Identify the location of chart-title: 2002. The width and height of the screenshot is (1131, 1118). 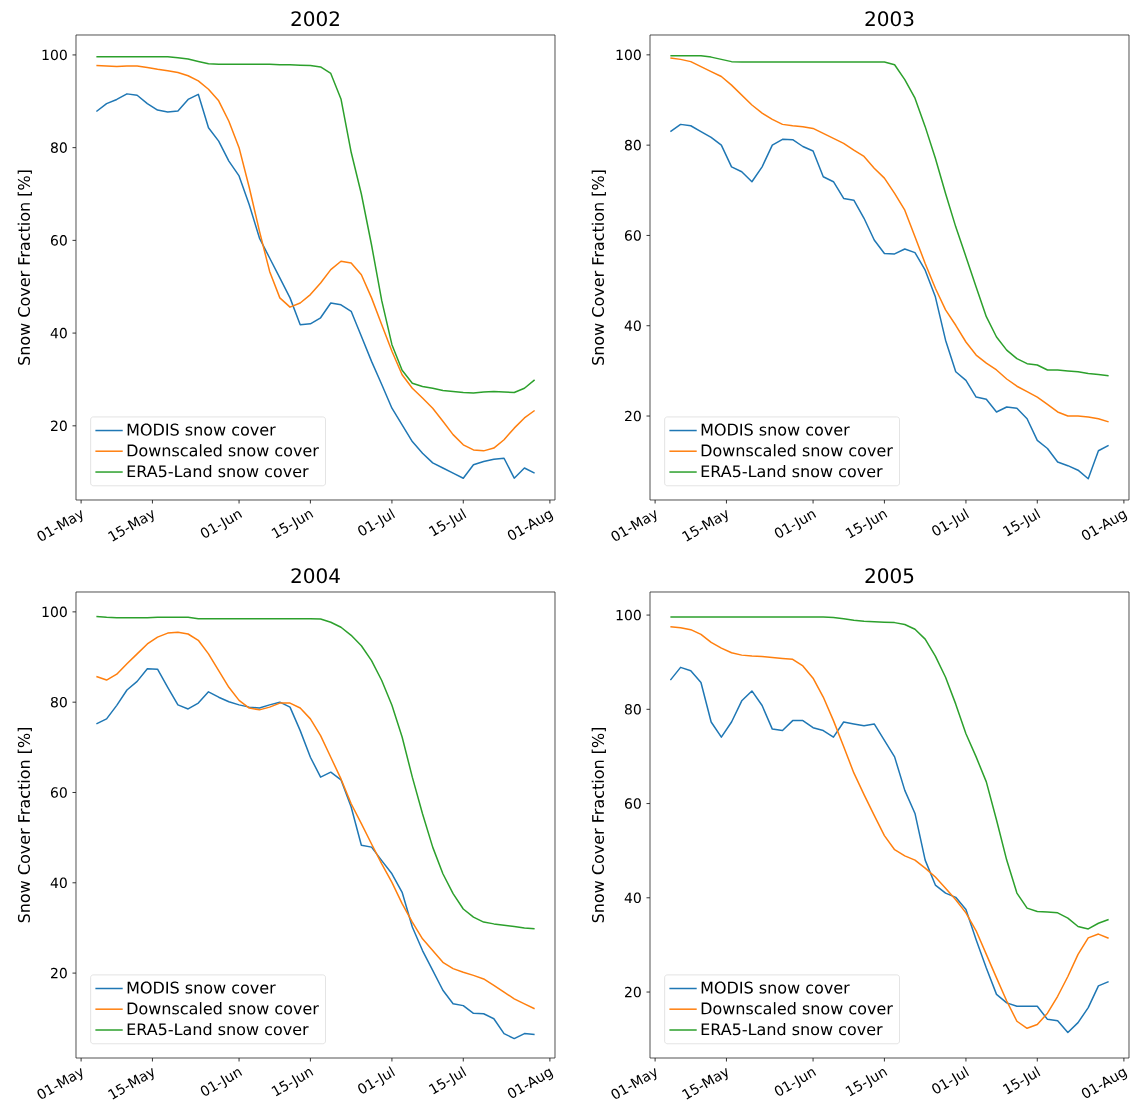
(315, 19).